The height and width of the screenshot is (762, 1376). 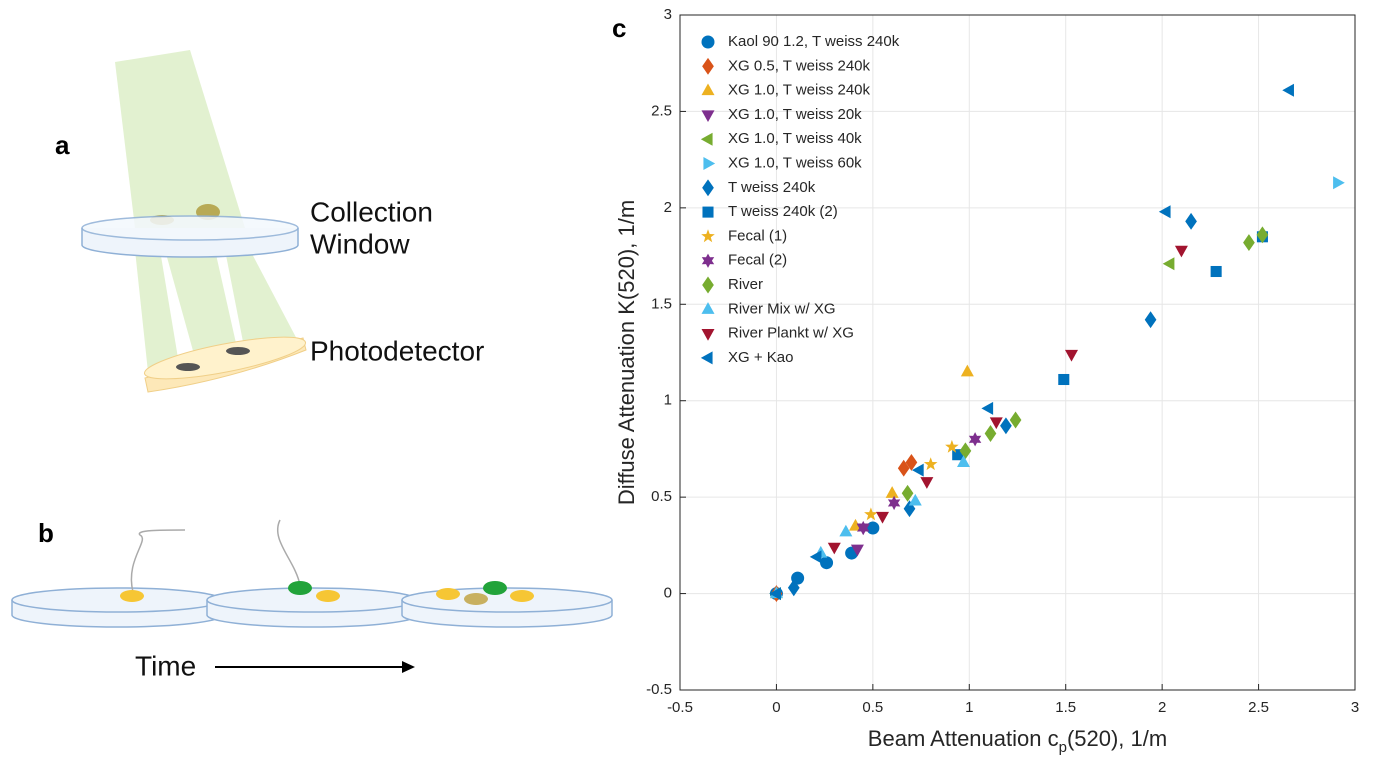 I want to click on legend-label: XG + Kao, so click(x=760, y=357).